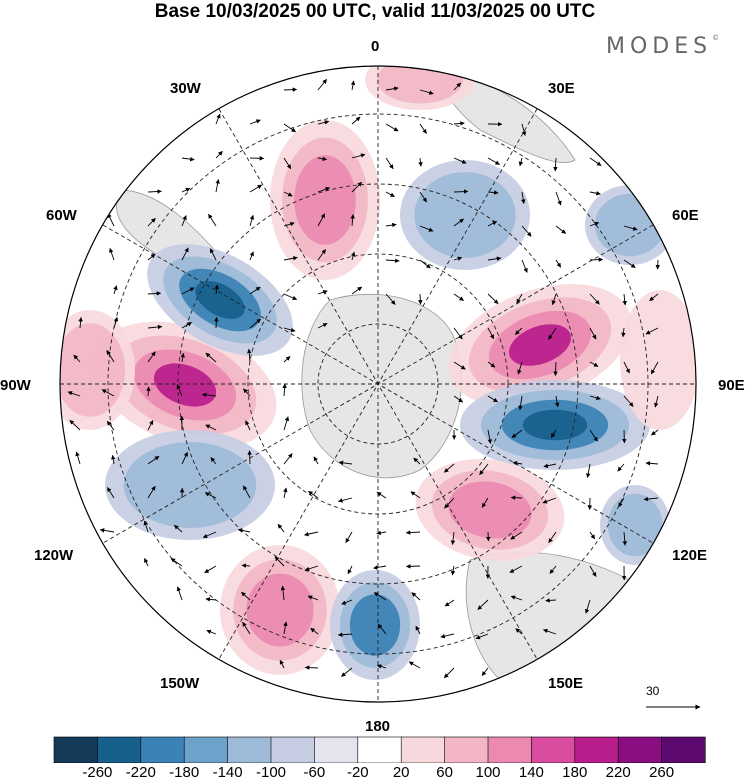 This screenshot has width=750, height=783. What do you see at coordinates (375, 46) in the screenshot?
I see `label-0: 0` at bounding box center [375, 46].